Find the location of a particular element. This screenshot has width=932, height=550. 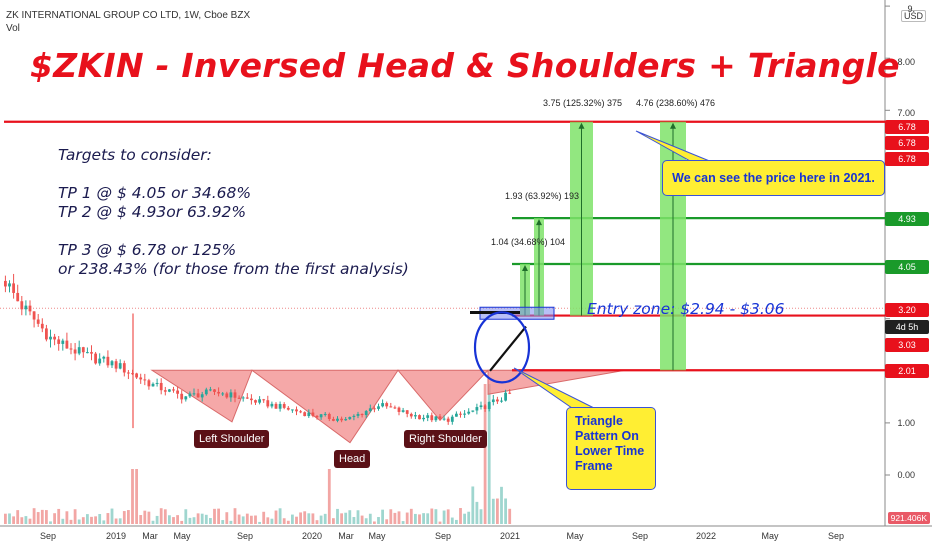

x-tick-label: 2020 is located at coordinates (312, 536).